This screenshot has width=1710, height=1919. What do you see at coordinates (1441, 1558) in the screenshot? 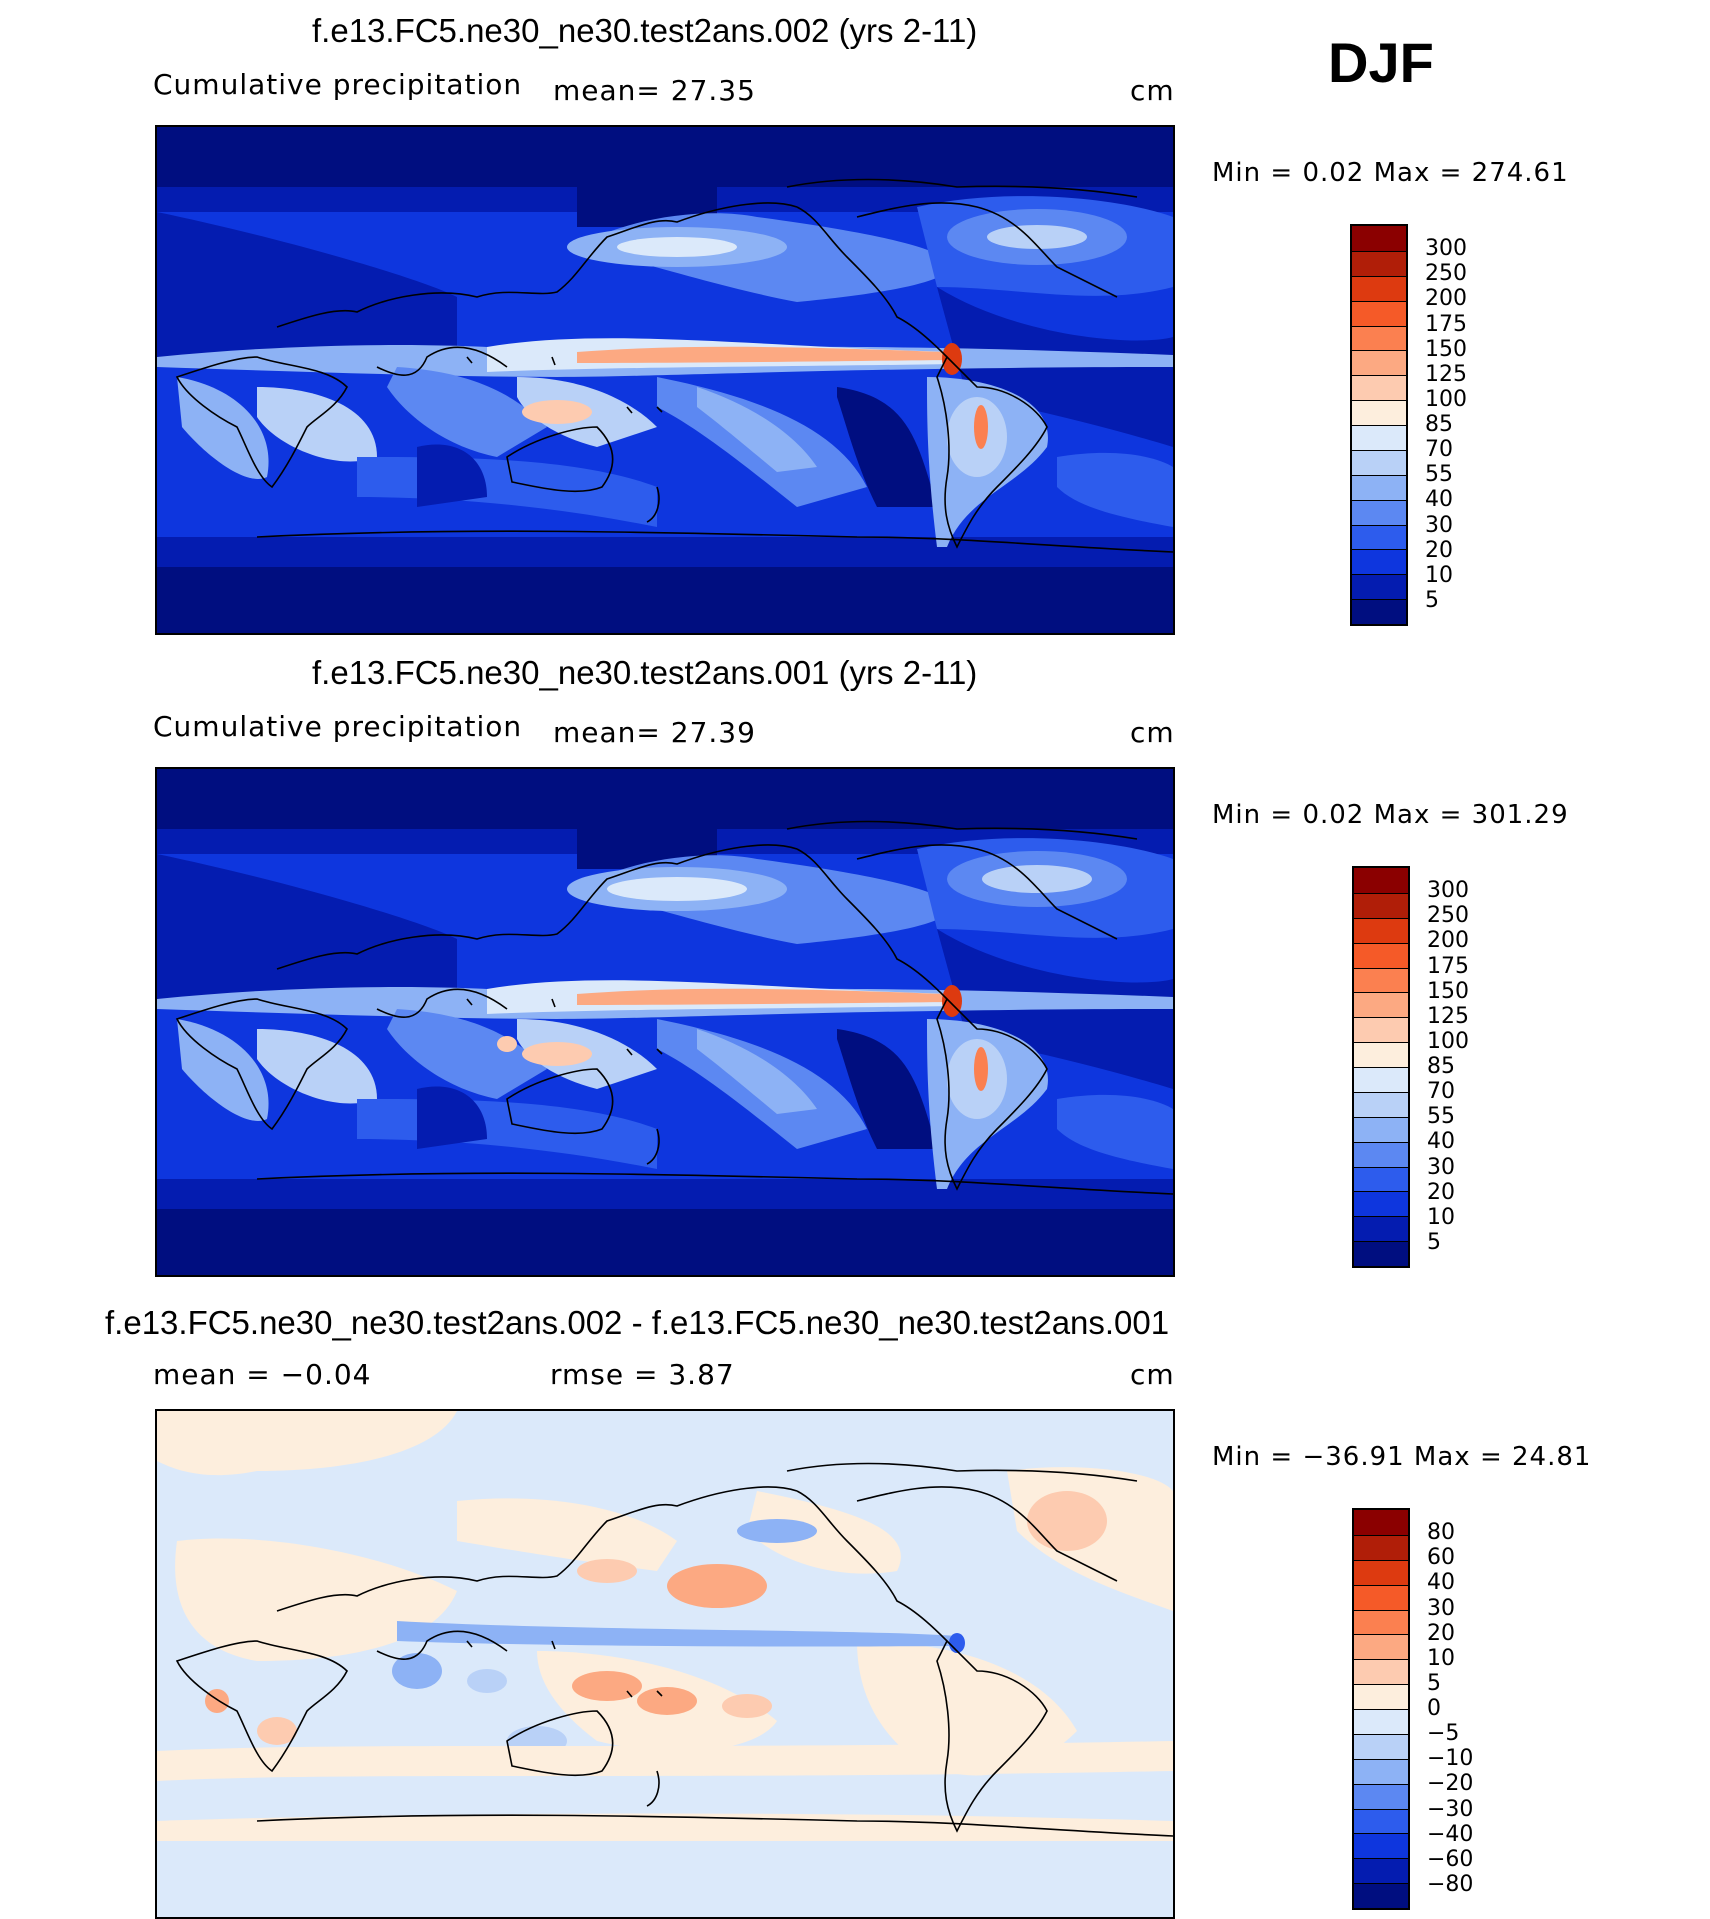
I see `colorbar-tick-label: 60` at bounding box center [1441, 1558].